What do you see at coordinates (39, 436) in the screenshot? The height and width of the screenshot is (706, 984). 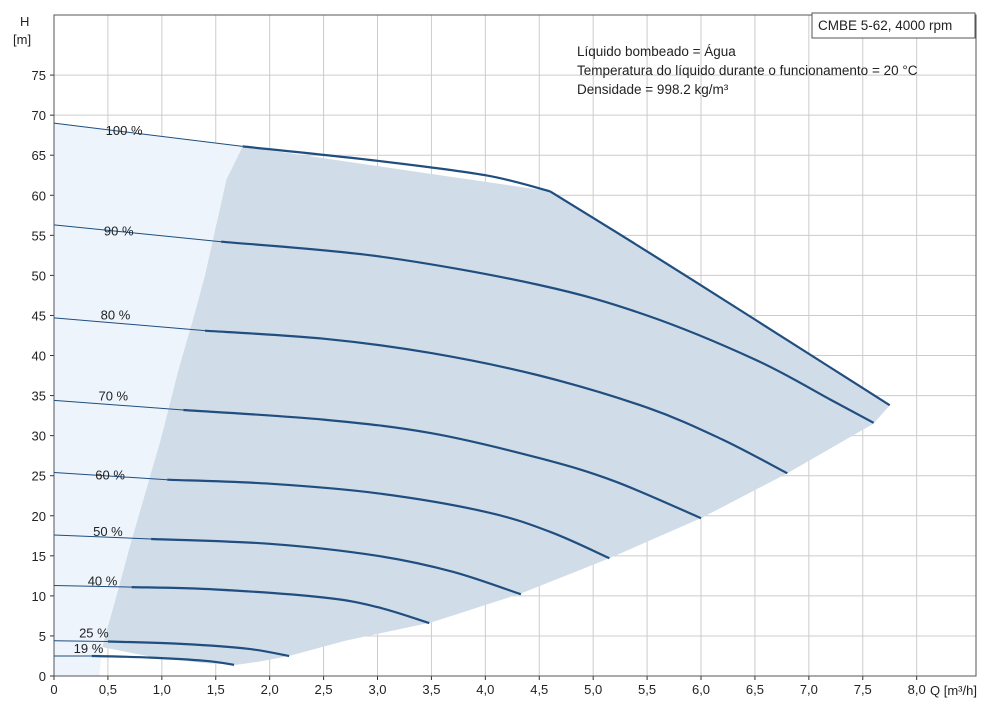 I see `y-tick-label: 30` at bounding box center [39, 436].